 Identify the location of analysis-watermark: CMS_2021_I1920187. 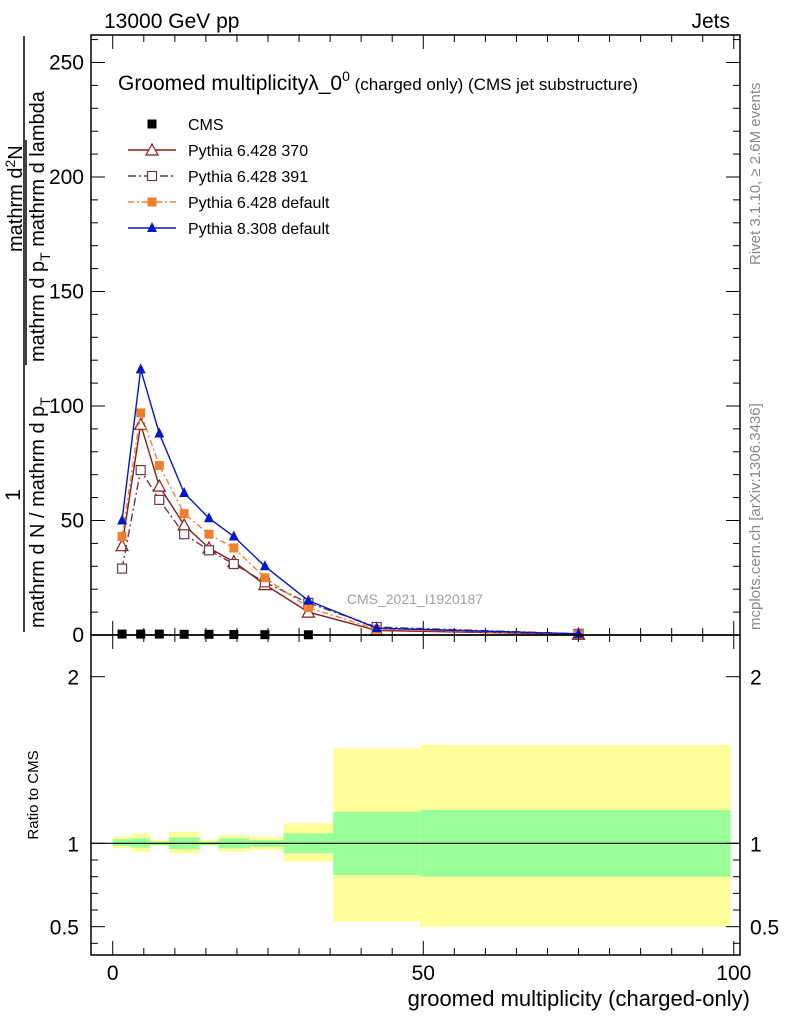
(415, 599).